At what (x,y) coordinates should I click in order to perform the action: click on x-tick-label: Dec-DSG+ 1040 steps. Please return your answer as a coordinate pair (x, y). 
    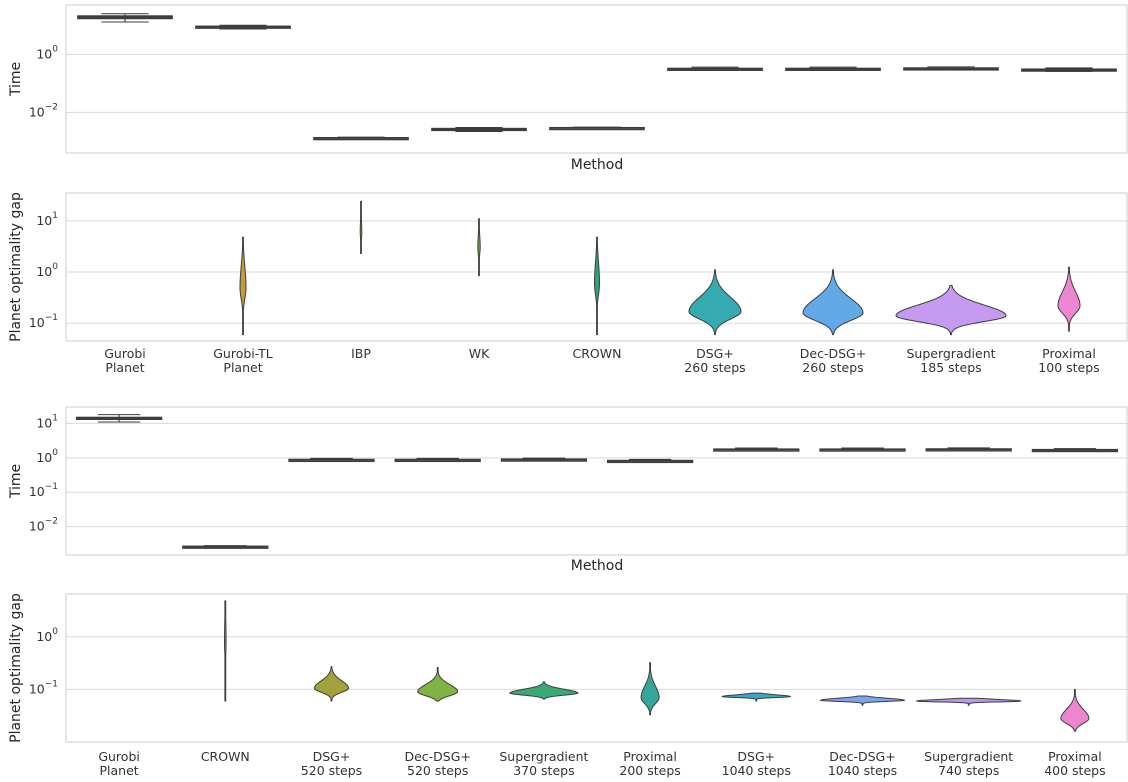
    Looking at the image, I should click on (862, 763).